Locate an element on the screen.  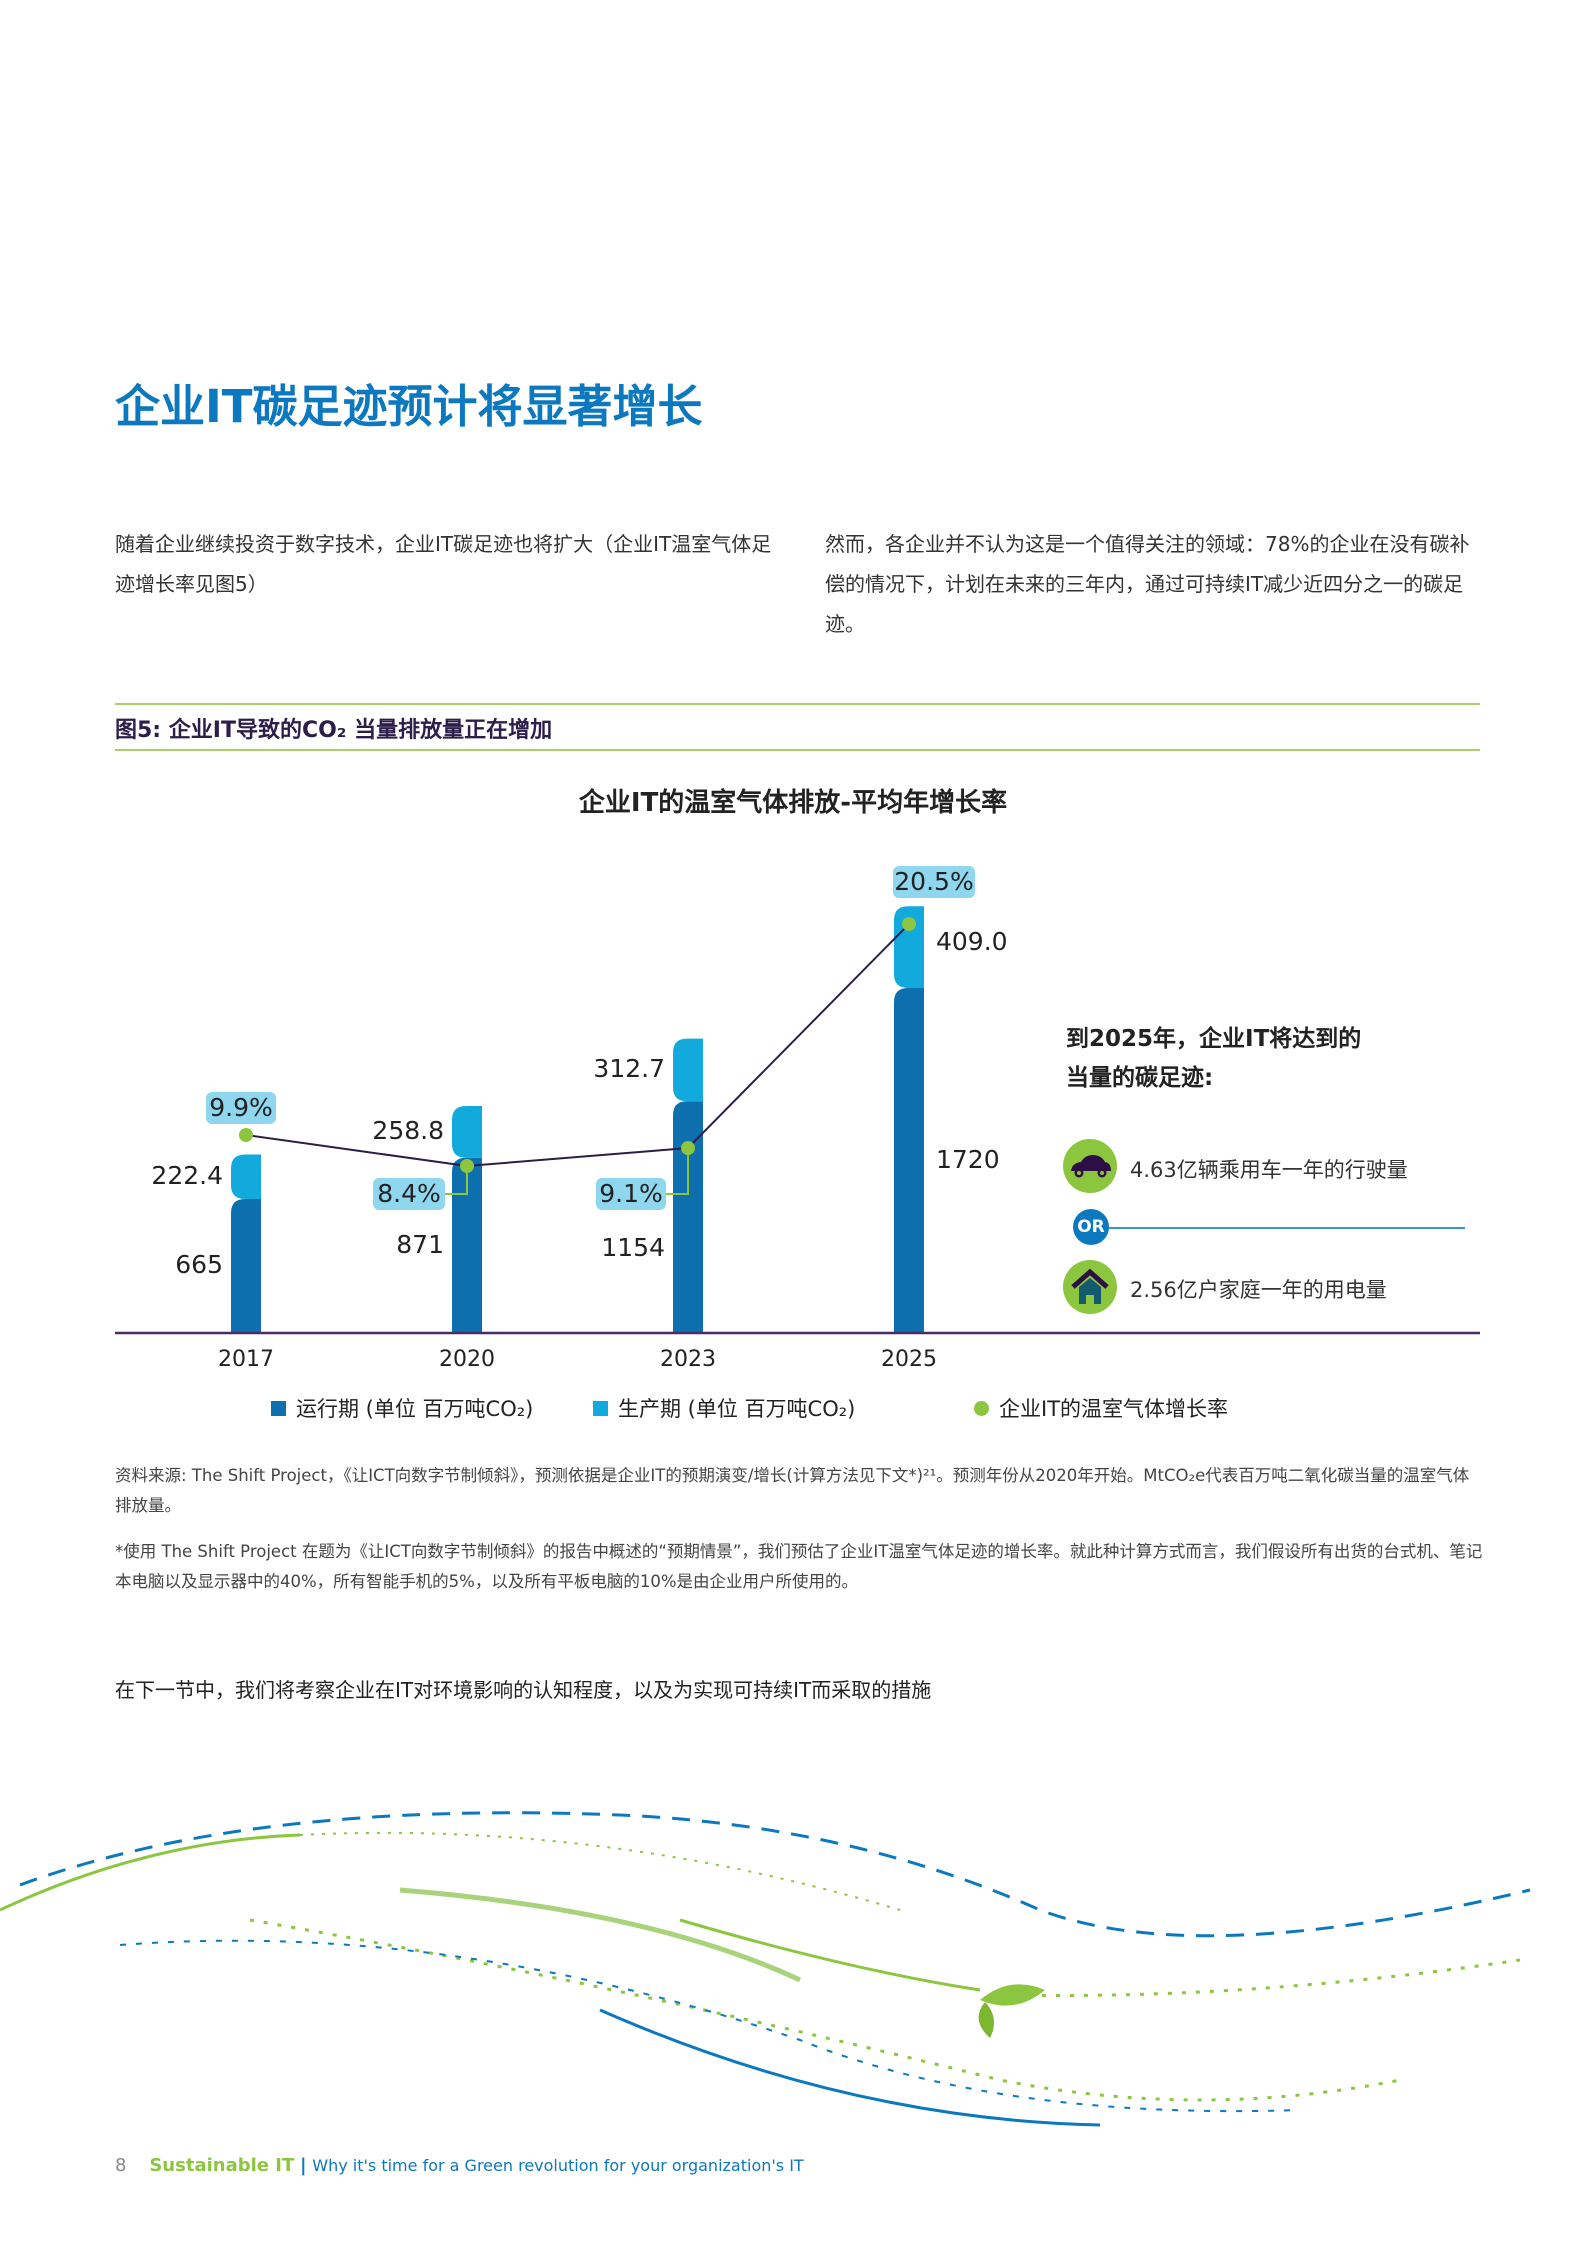
car-icon is located at coordinates (1090, 1166).